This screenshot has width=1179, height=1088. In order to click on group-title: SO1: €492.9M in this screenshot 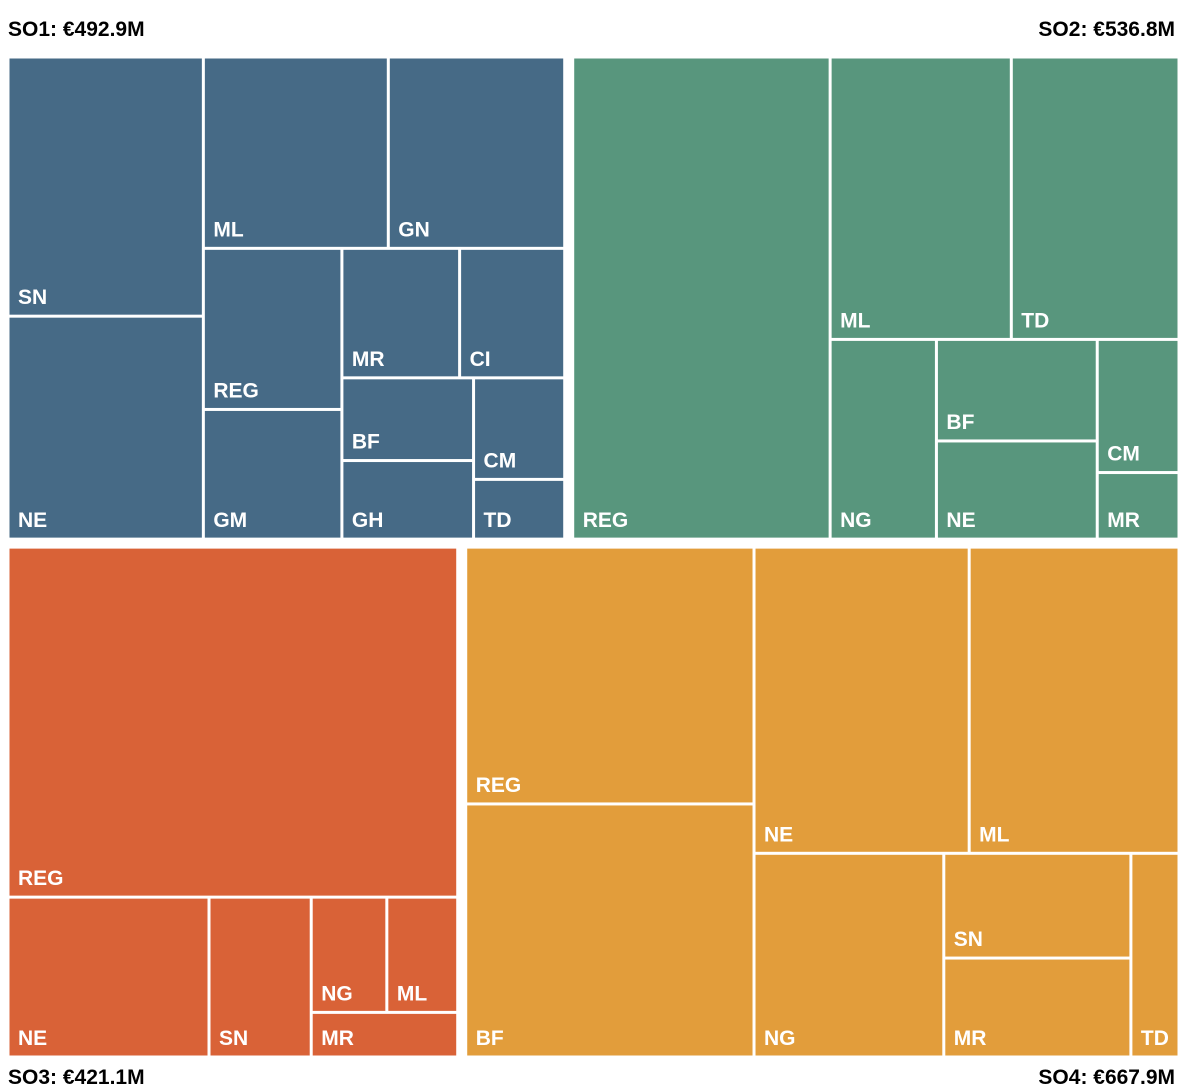, I will do `click(76, 29)`.